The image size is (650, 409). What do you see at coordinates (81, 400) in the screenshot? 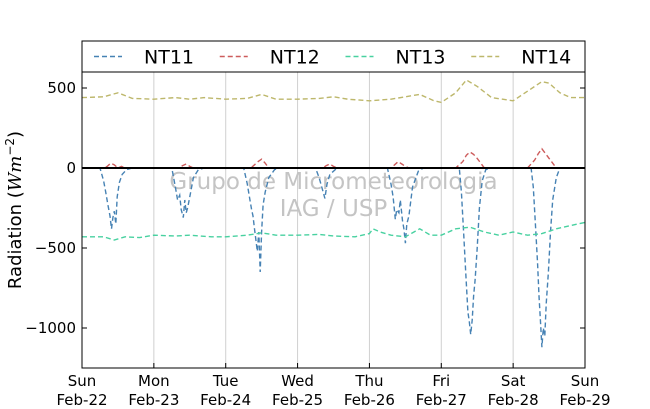
I see `x-tick-date: Feb-22` at bounding box center [81, 400].